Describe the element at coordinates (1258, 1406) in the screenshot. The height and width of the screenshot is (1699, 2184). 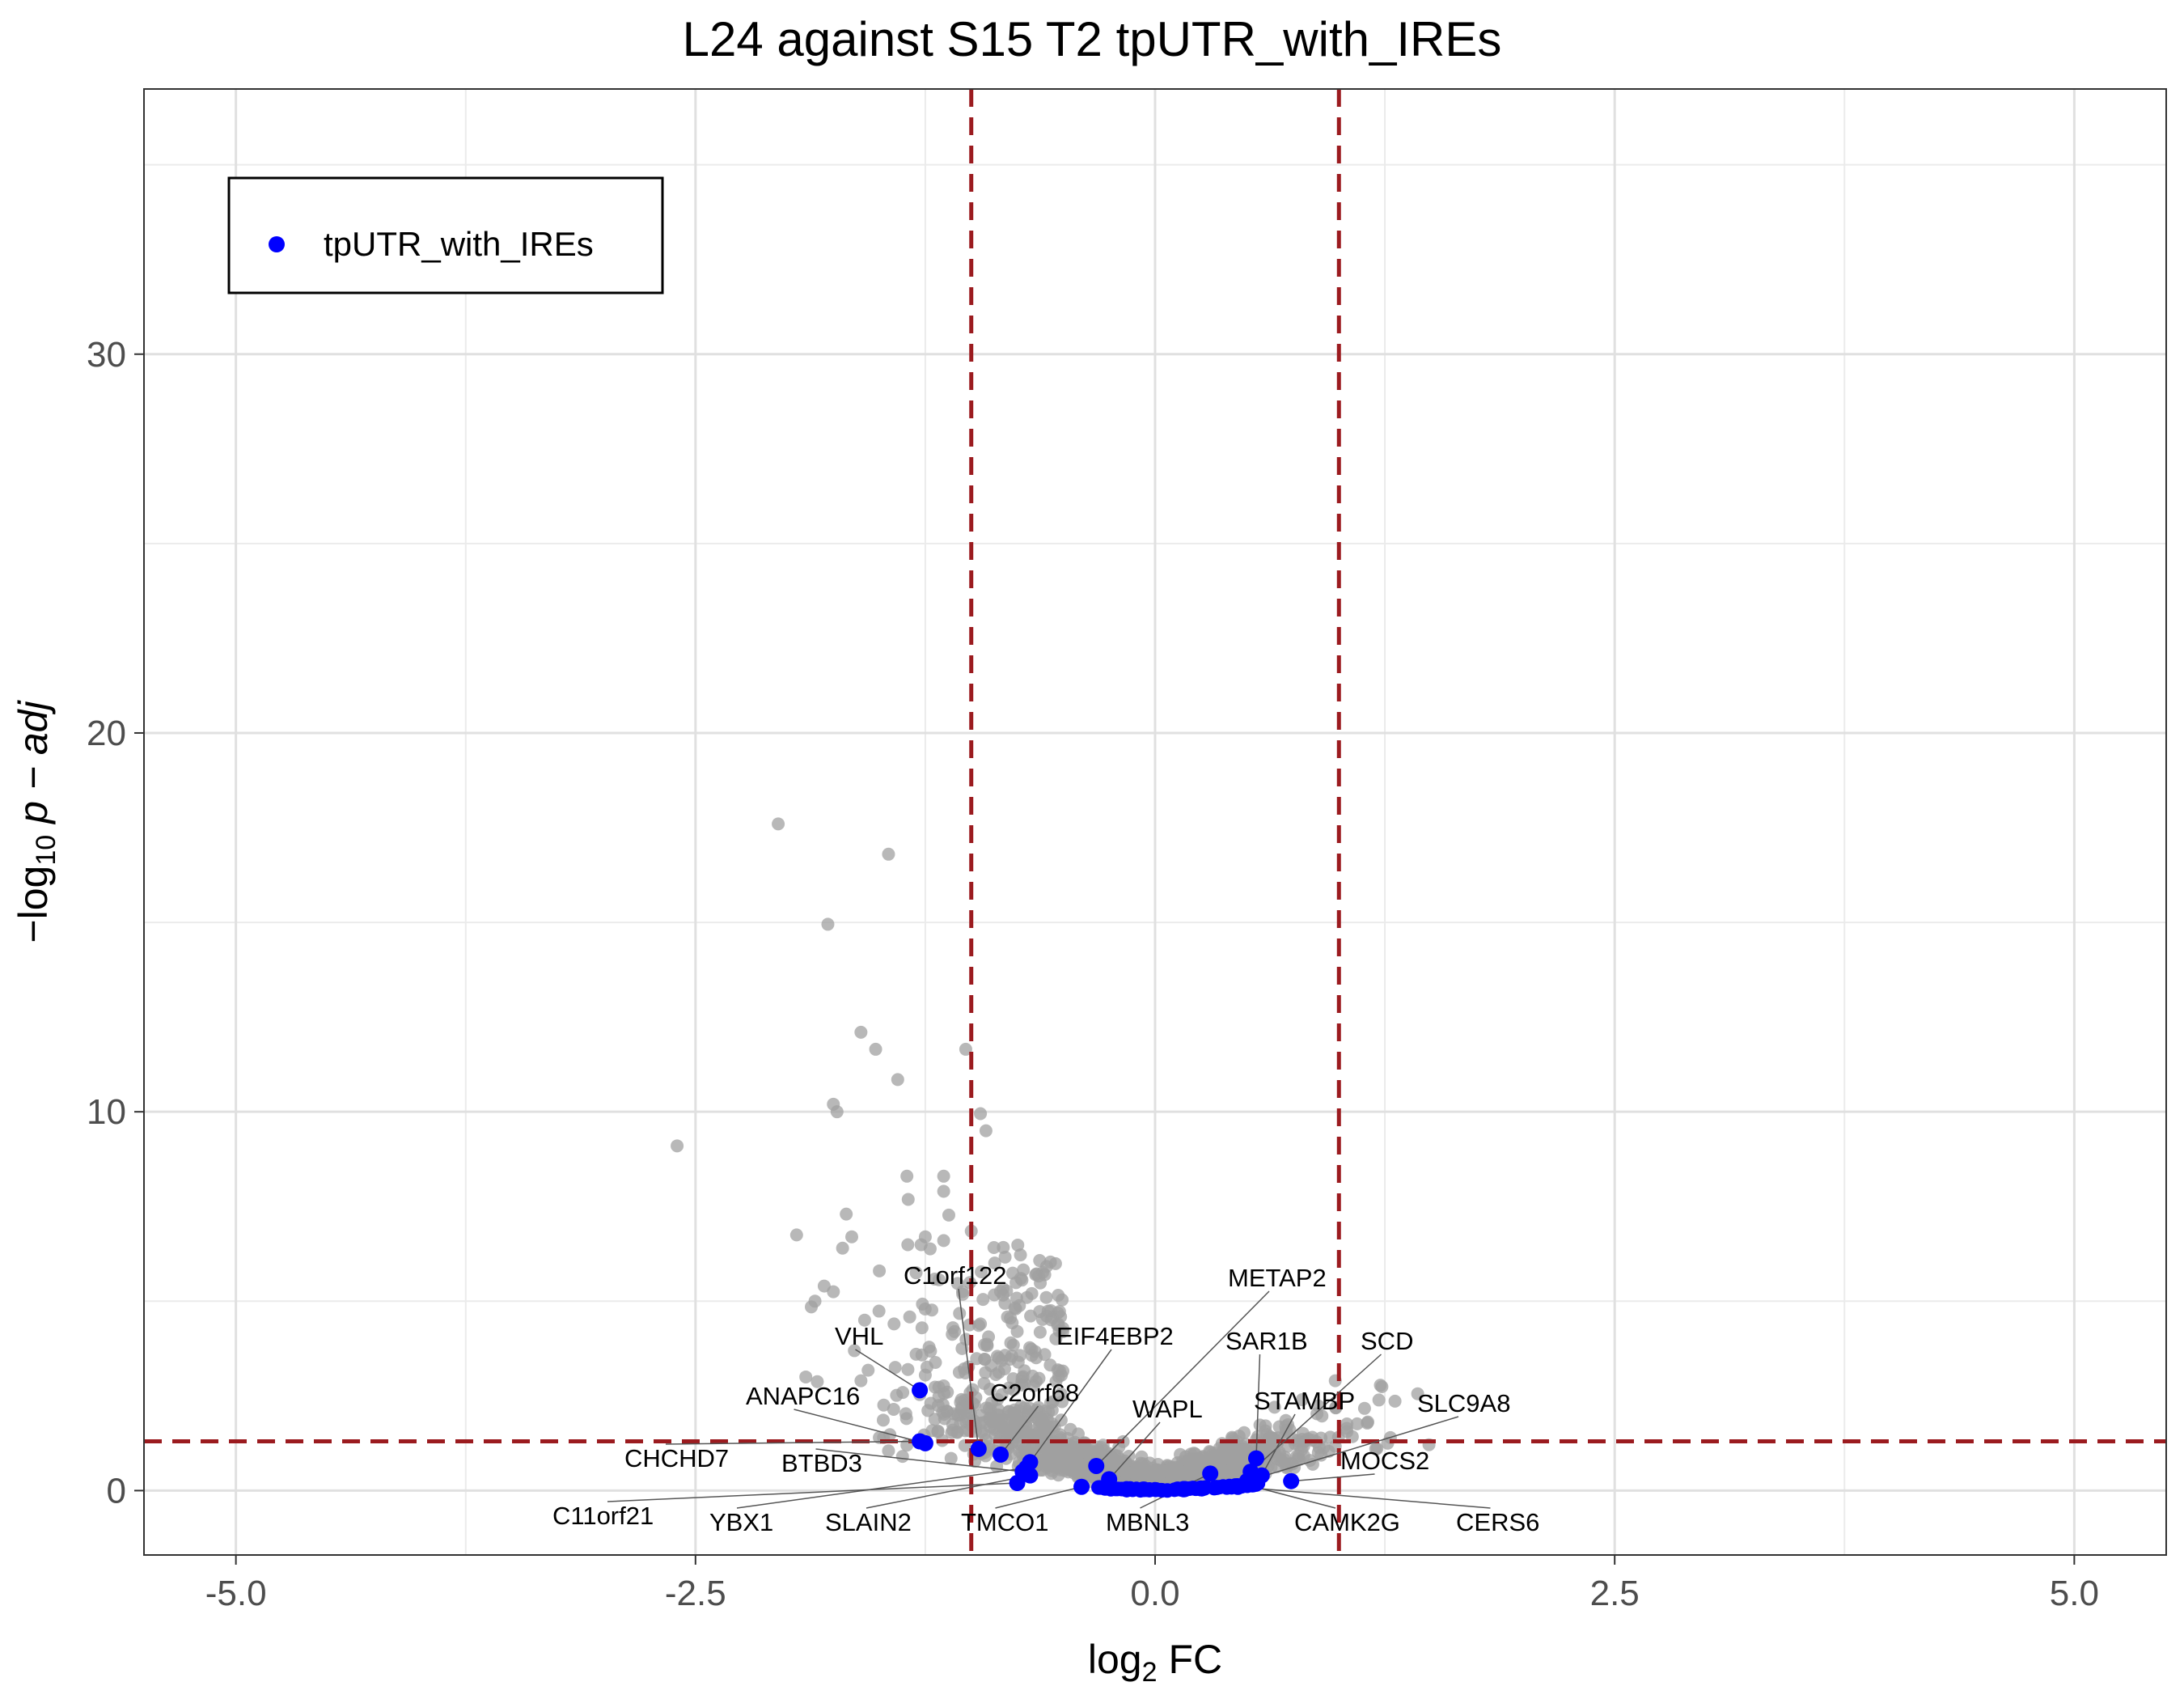
I see `leader-line-SAR1B` at that location.